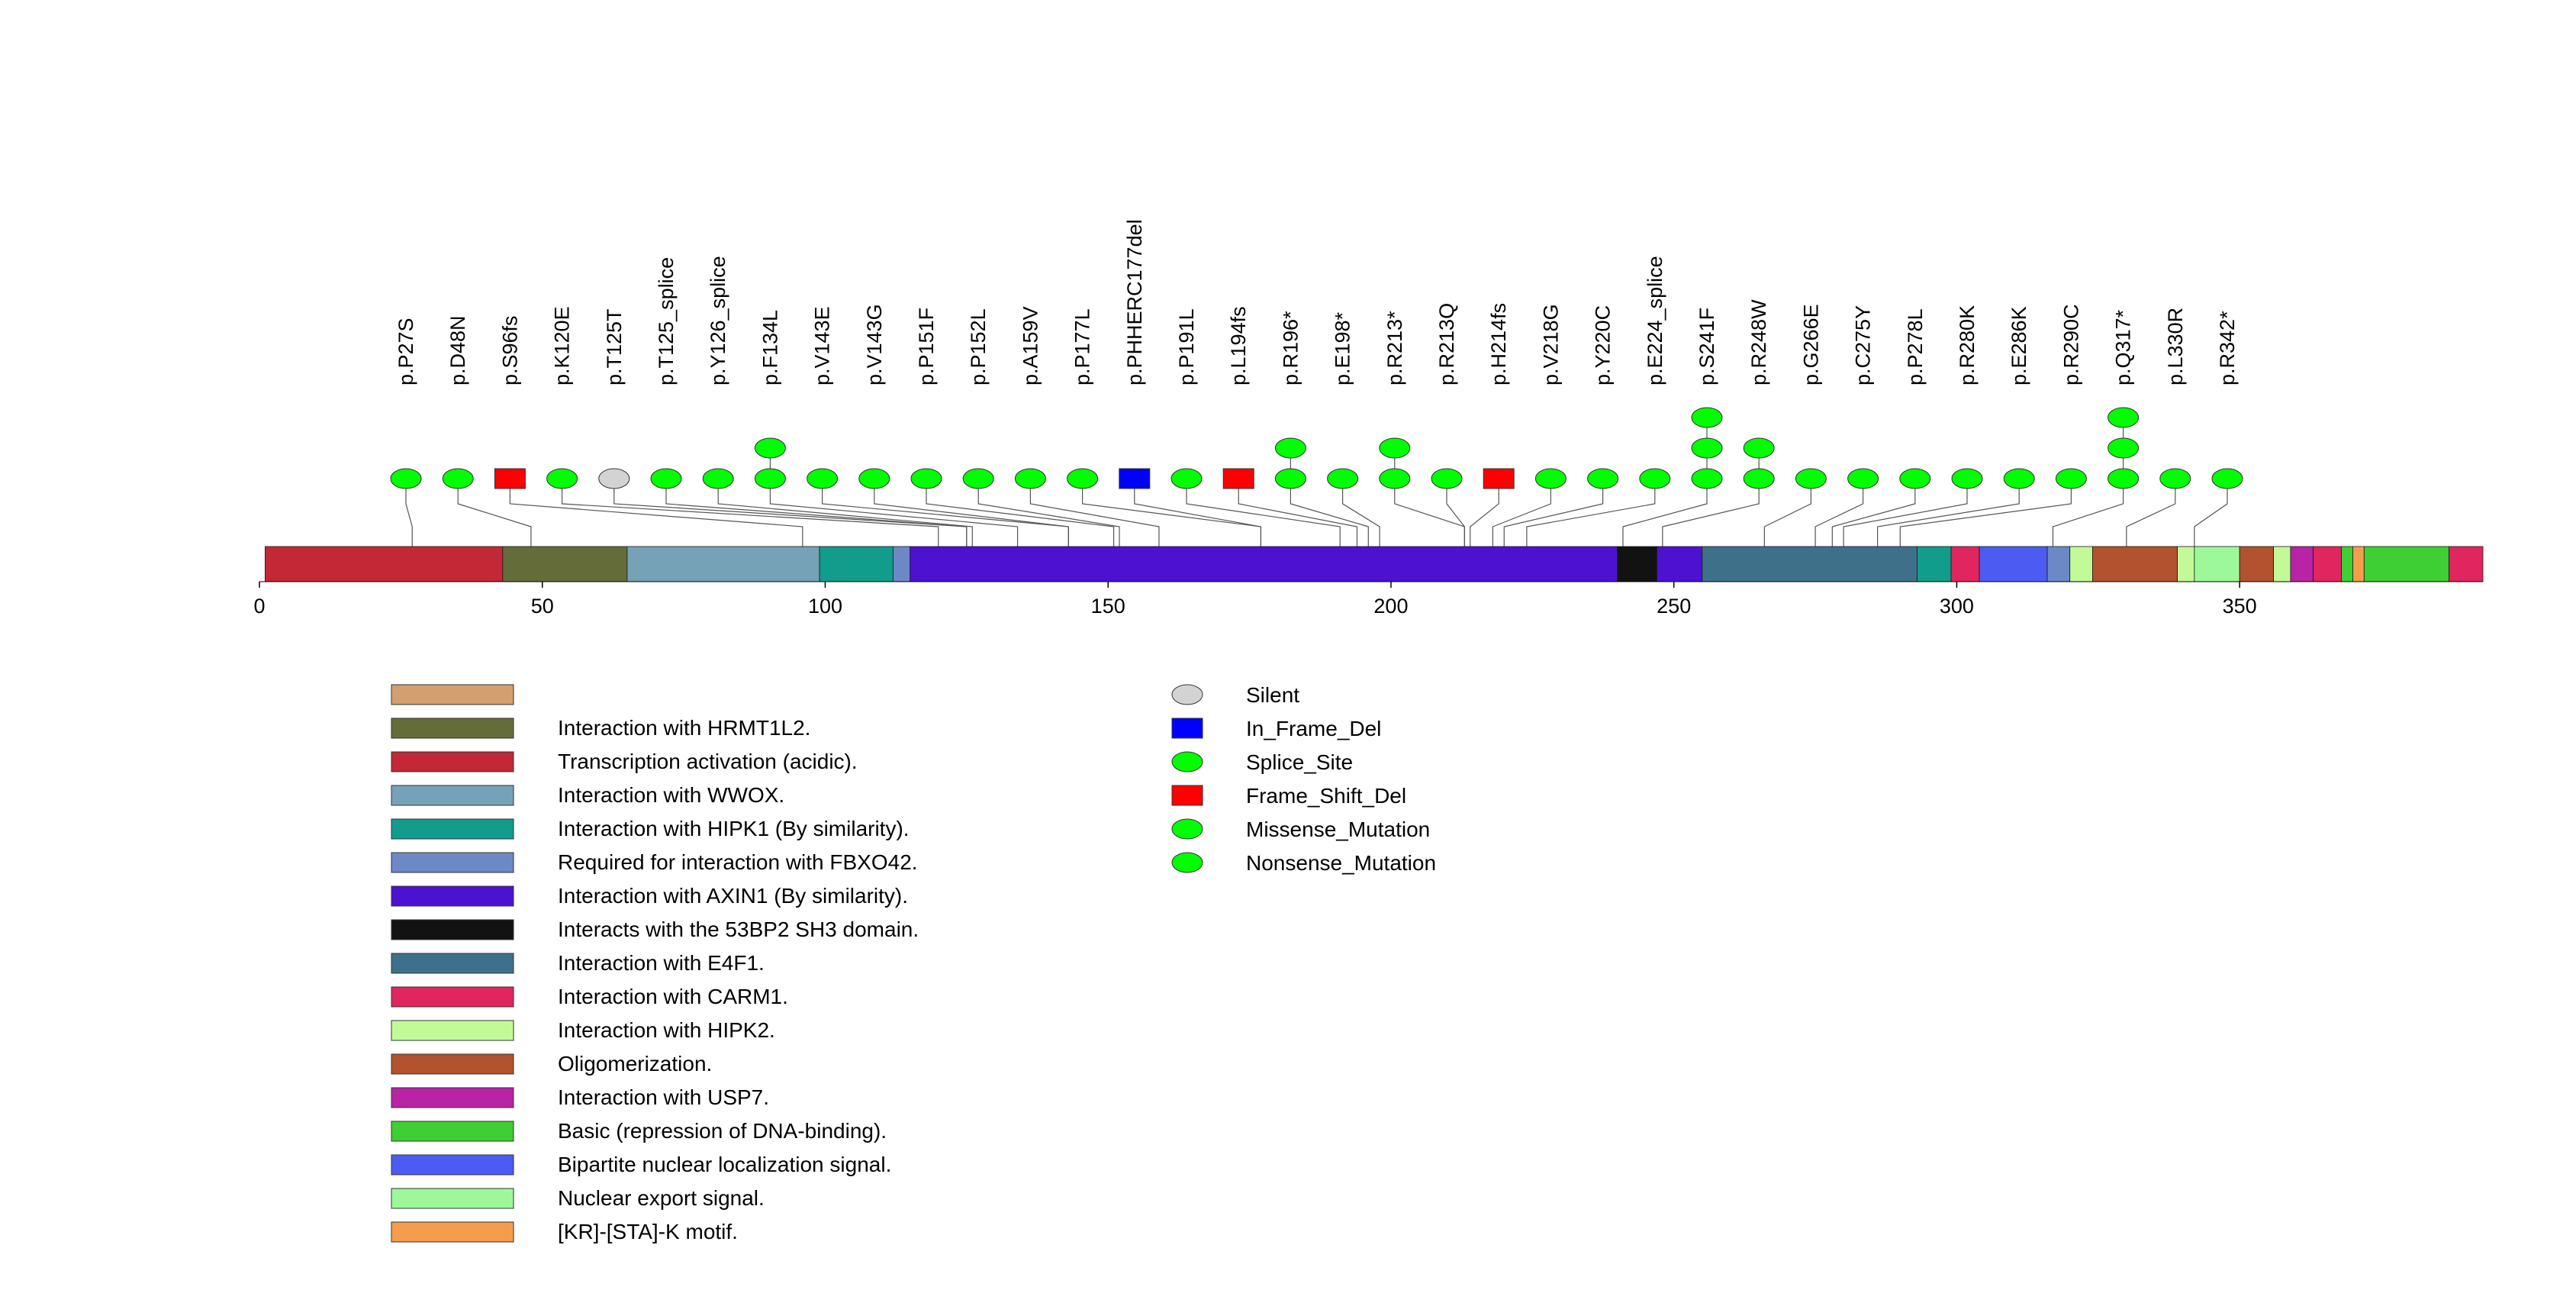 Image resolution: width=2576 pixels, height=1290 pixels. What do you see at coordinates (722, 1131) in the screenshot?
I see `domain-legend-label: Basic (repression of DNA-binding).` at bounding box center [722, 1131].